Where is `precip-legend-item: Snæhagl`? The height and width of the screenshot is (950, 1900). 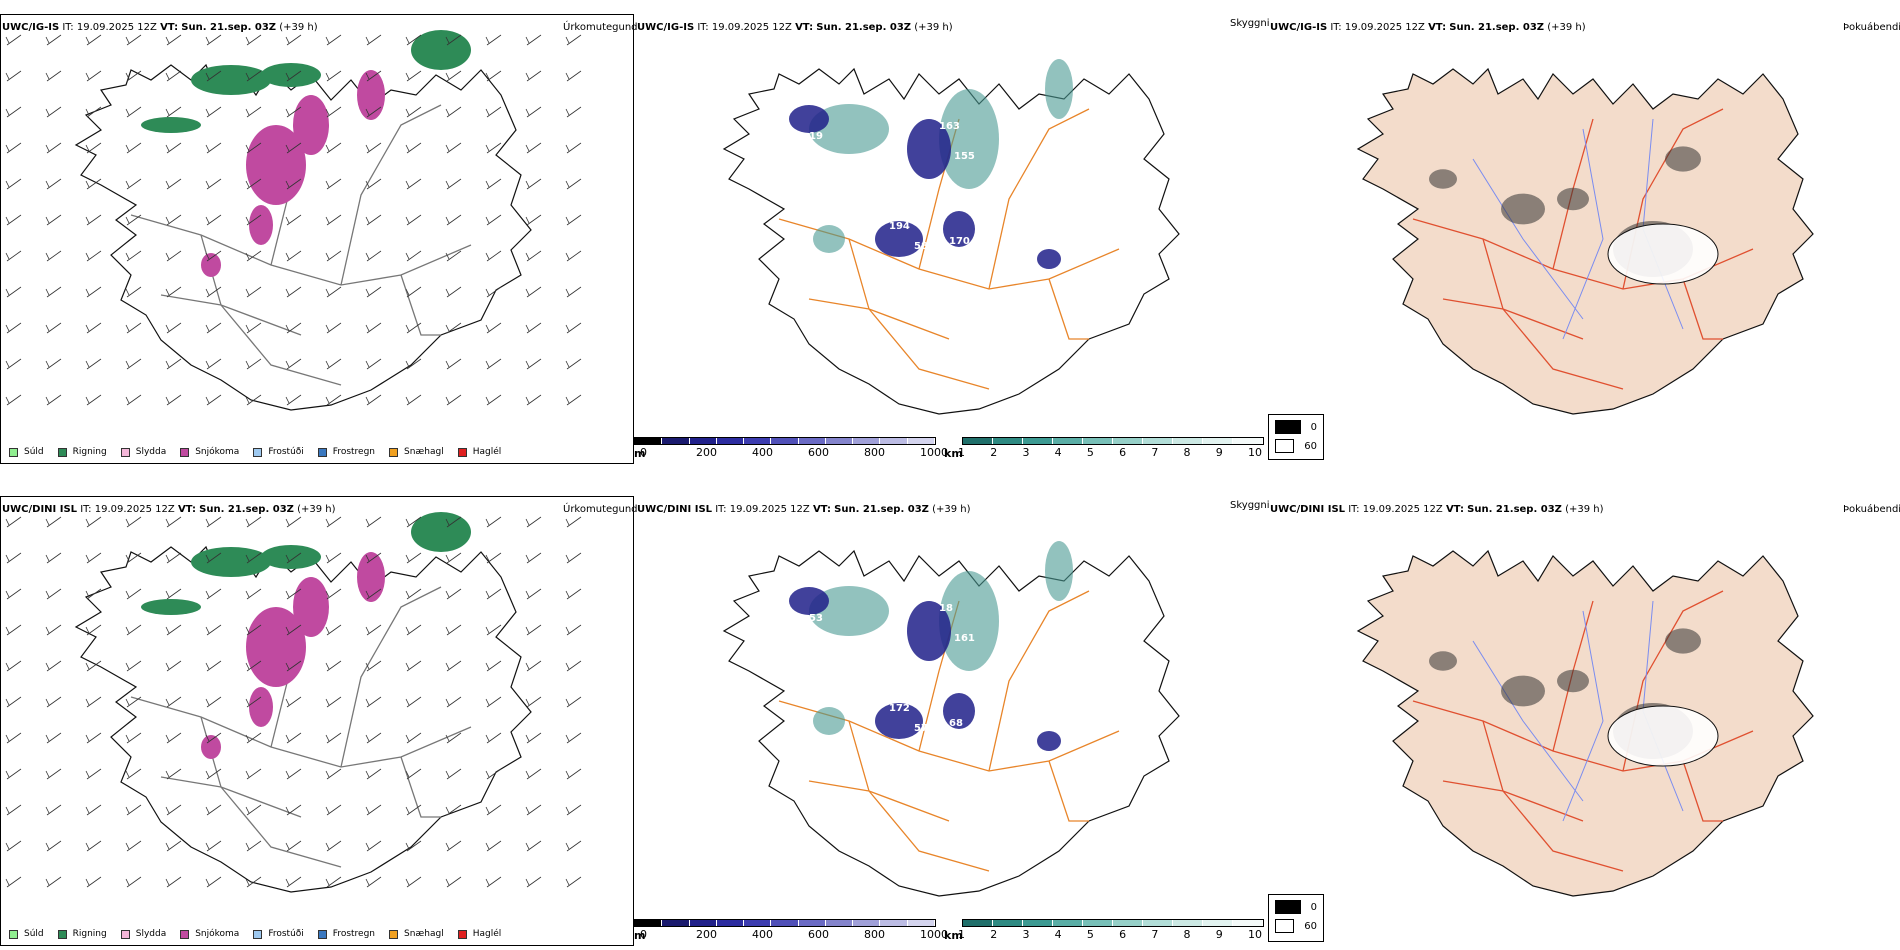 precip-legend-item: Snæhagl is located at coordinates (416, 452).